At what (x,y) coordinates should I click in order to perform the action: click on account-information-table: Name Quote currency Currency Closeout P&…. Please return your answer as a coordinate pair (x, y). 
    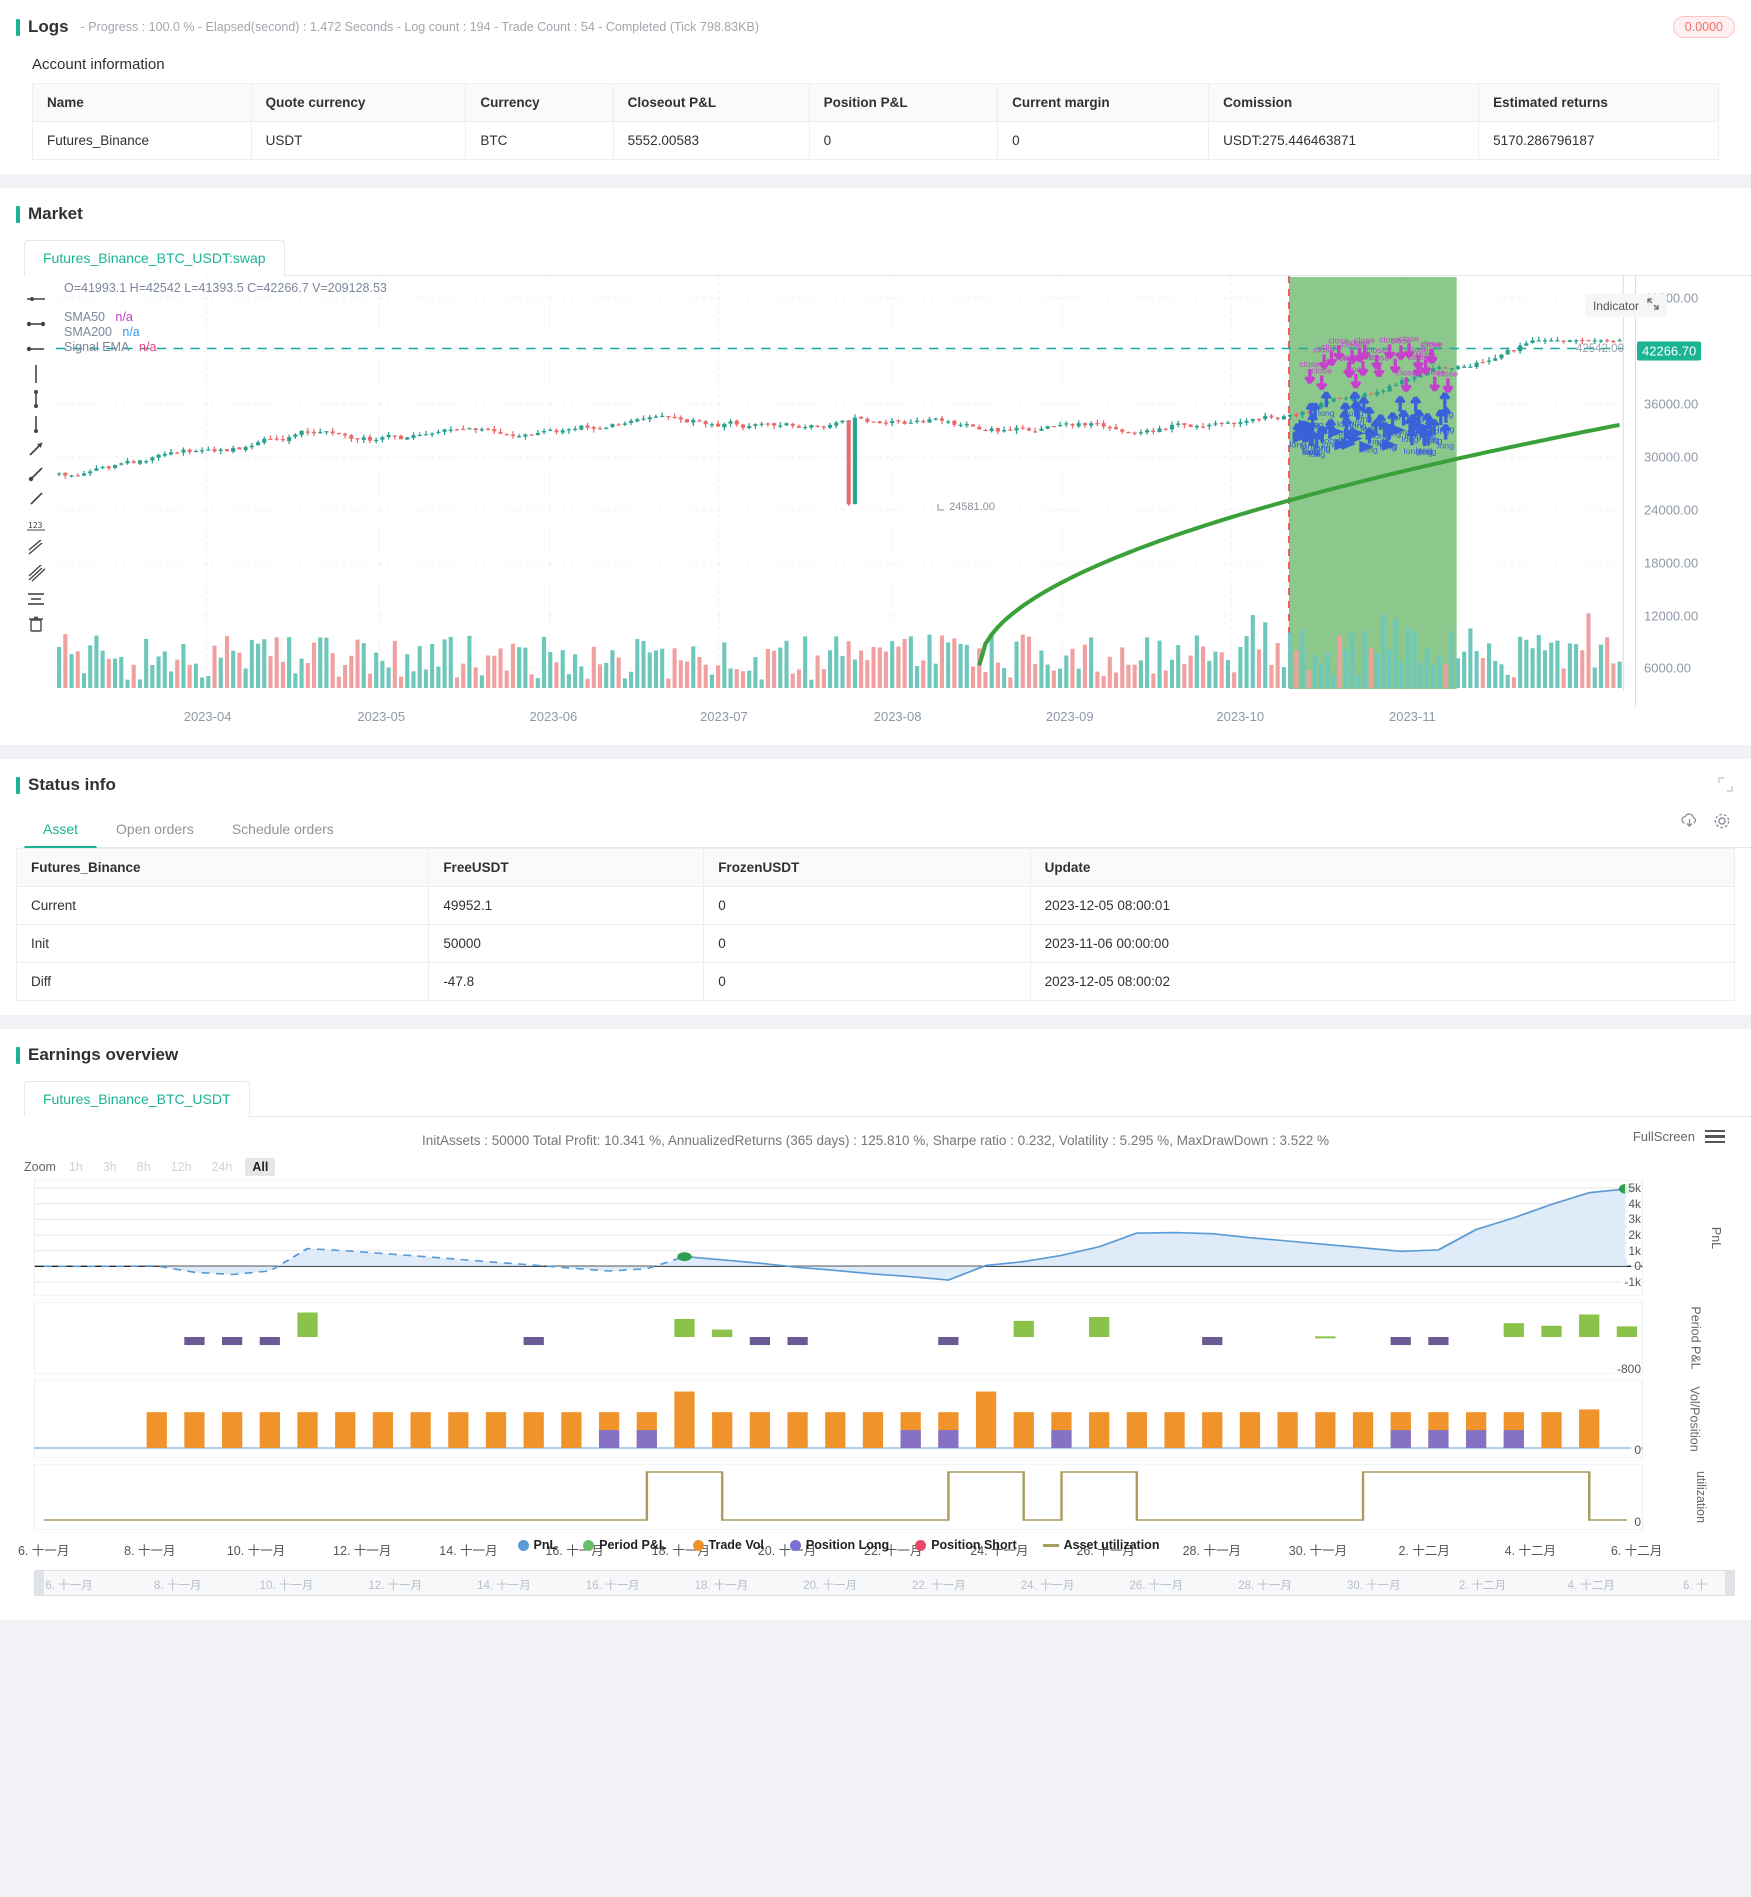
    Looking at the image, I should click on (875, 121).